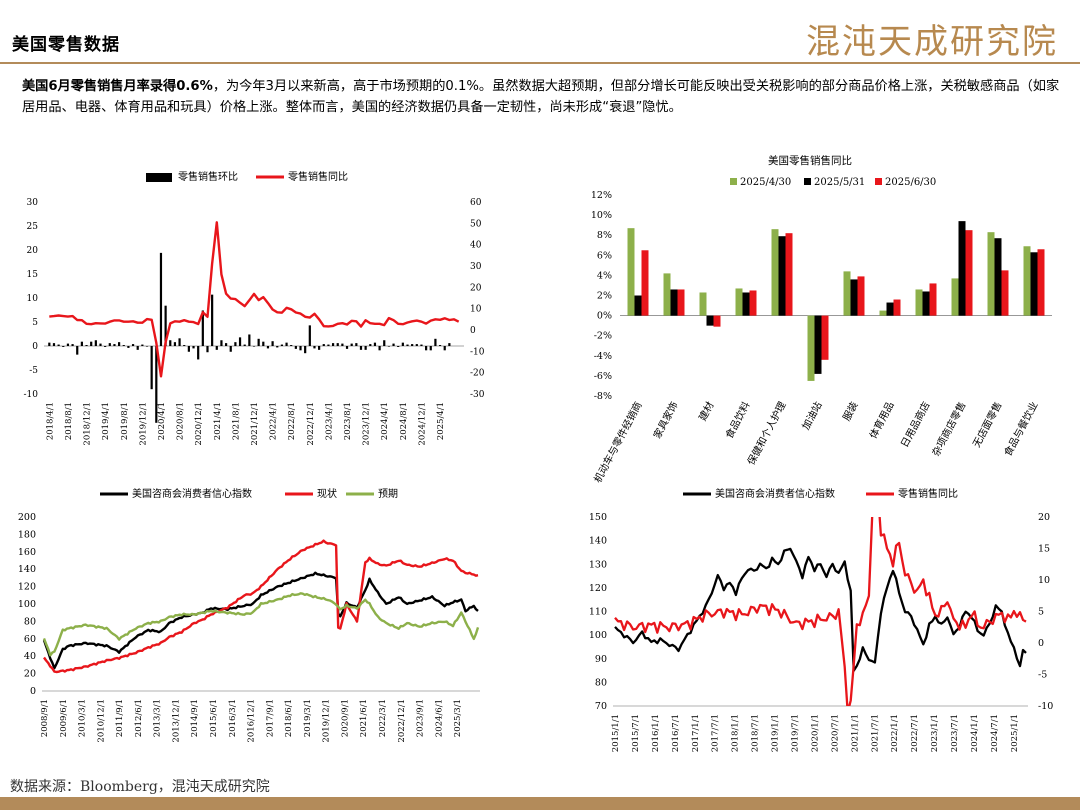 The image size is (1080, 810). What do you see at coordinates (270, 718) in the screenshot?
I see `x-tick-label: 2017/9/1` at bounding box center [270, 718].